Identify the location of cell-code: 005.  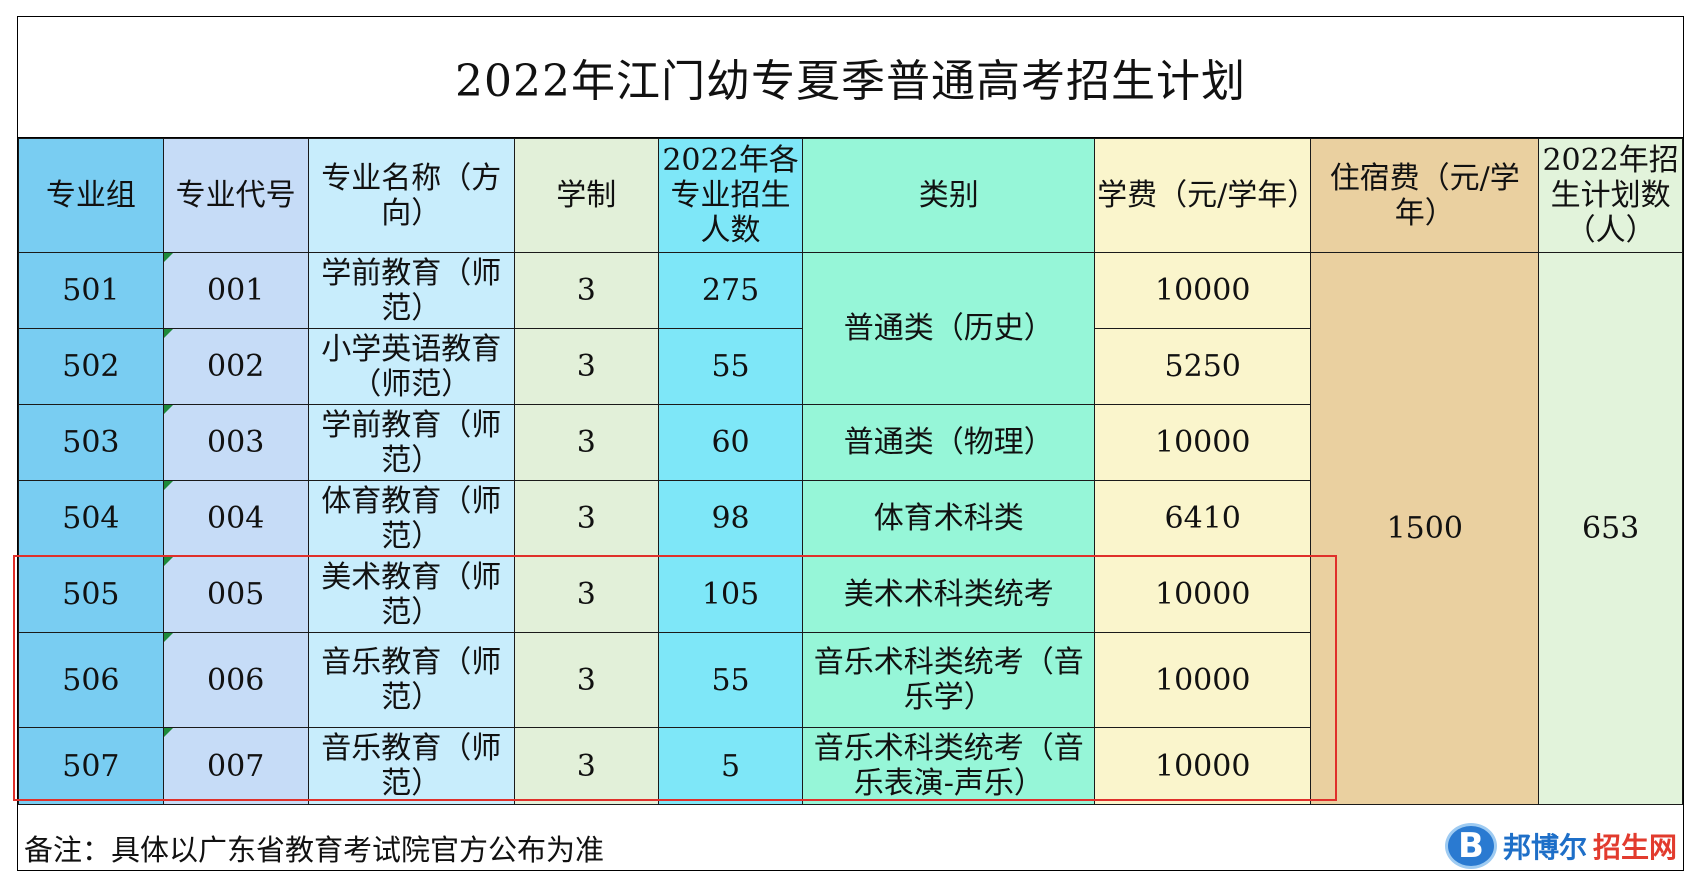
(235, 594).